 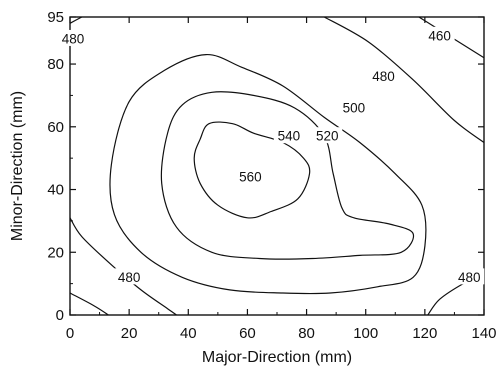 I want to click on y-tick-label: 60, so click(x=55, y=127).